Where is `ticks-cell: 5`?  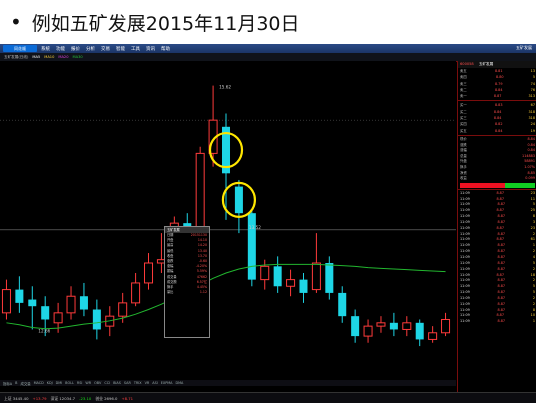
ticks-cell: 5 is located at coordinates (533, 286).